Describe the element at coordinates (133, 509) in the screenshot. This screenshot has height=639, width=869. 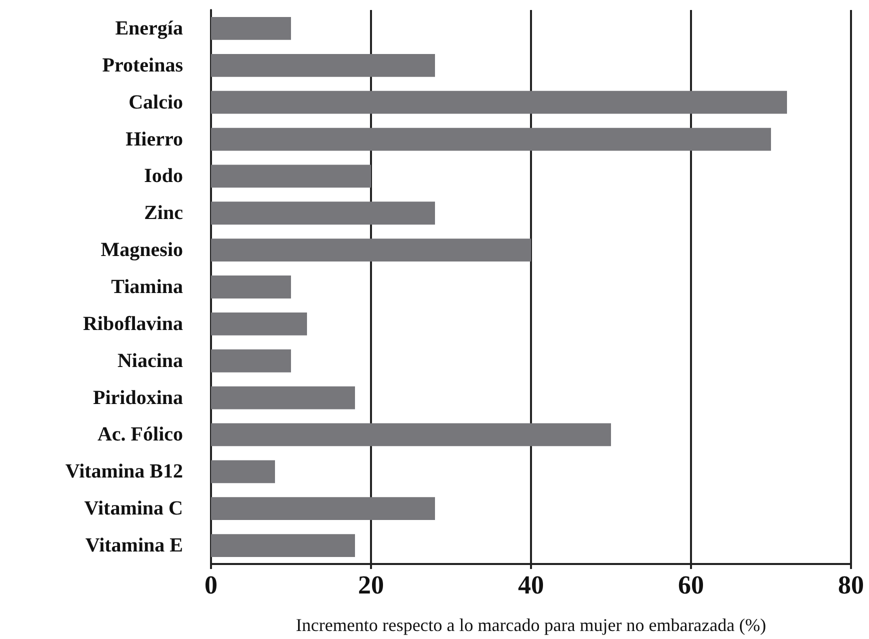
I see `y-tick-label: Vitamina C` at that location.